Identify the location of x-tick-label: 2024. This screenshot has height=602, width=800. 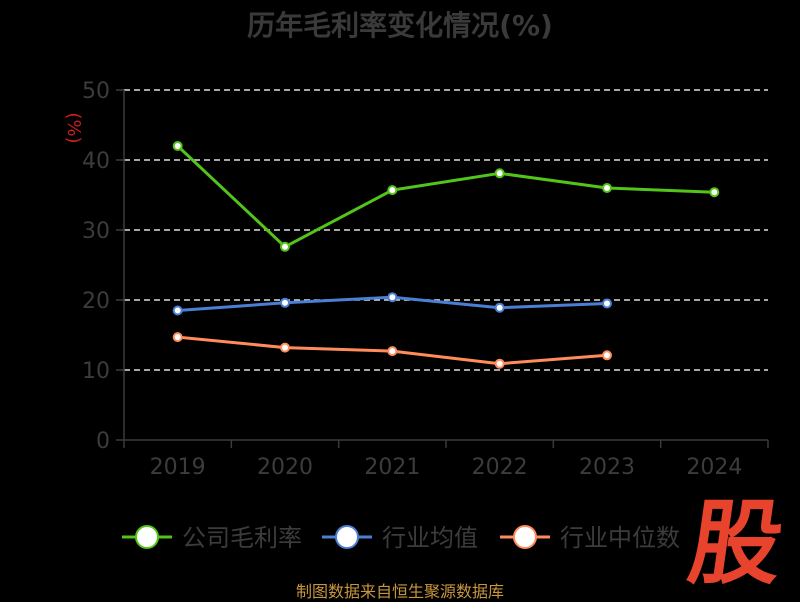
(714, 467).